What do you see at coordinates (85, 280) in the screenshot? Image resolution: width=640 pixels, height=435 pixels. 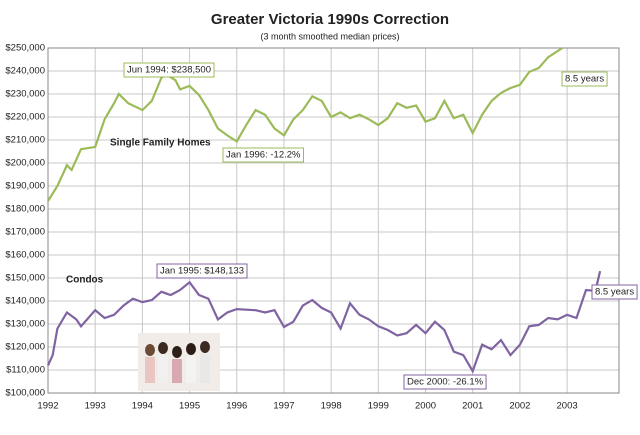 I see `series-label: Condos` at bounding box center [85, 280].